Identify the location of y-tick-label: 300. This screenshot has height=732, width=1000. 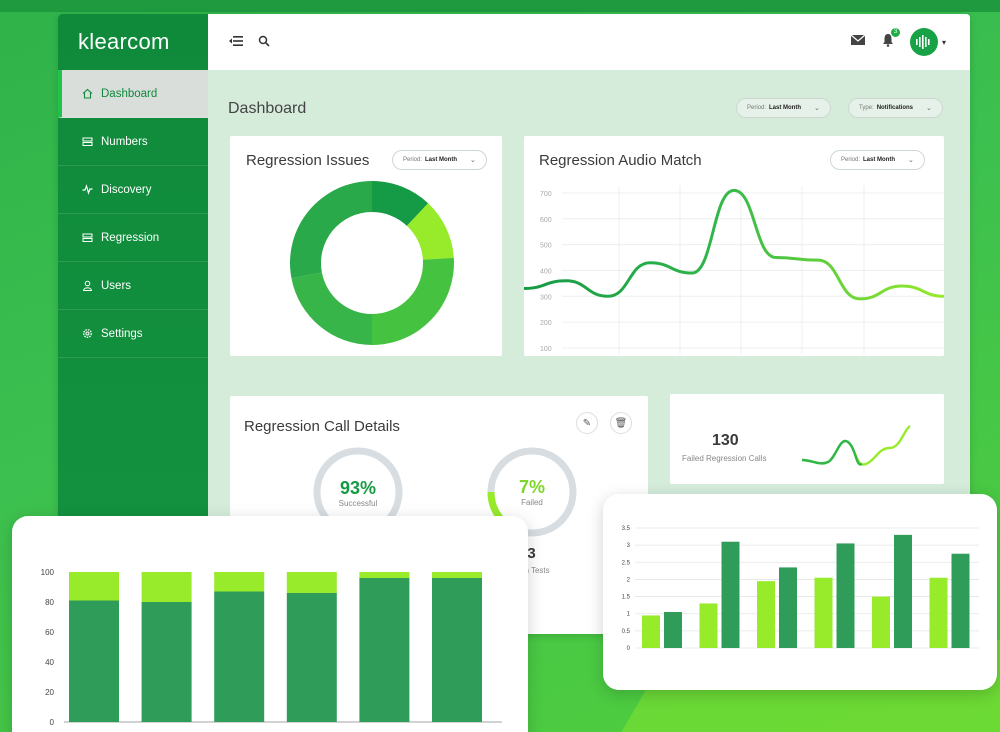
(546, 297).